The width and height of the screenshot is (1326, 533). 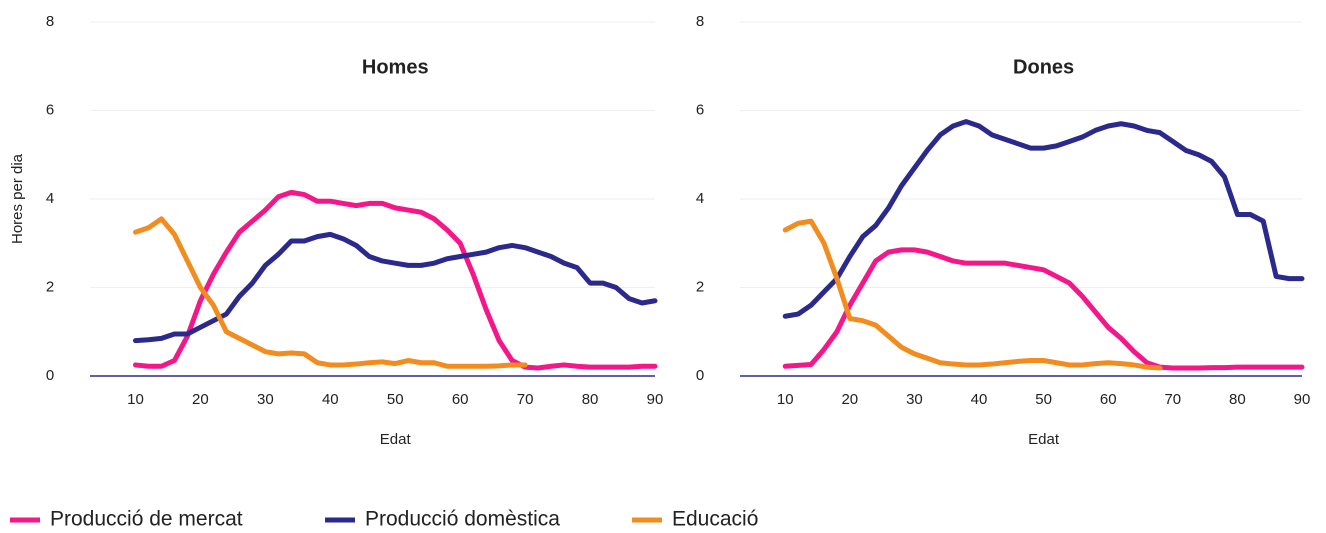 What do you see at coordinates (395, 67) in the screenshot?
I see `chart-title: Homes` at bounding box center [395, 67].